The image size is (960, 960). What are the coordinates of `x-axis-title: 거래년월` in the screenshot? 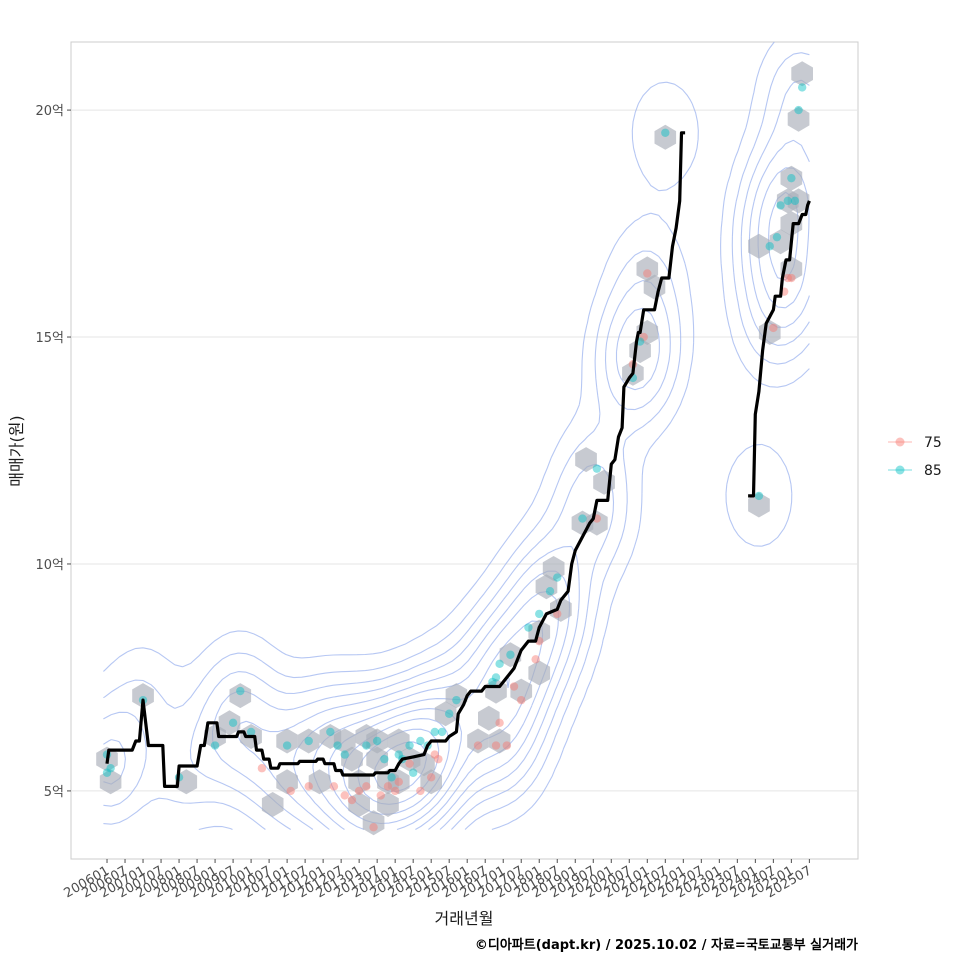 It's located at (464, 918).